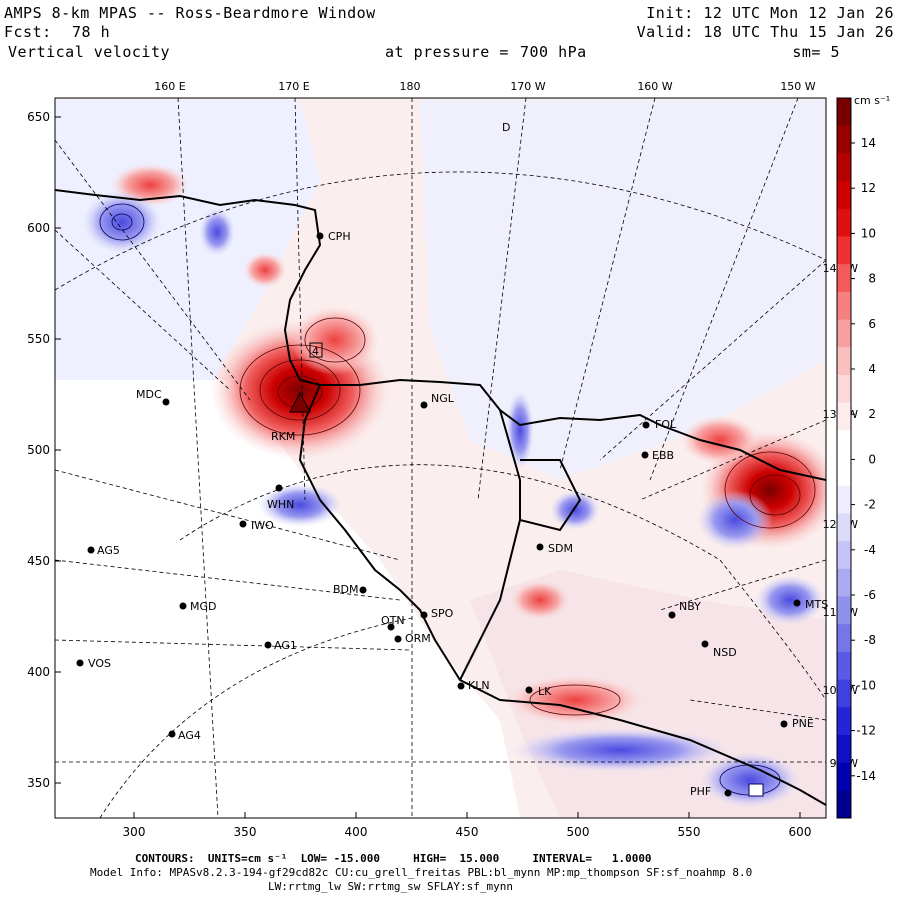 This screenshot has width=900, height=900. Describe the element at coordinates (868, 143) in the screenshot. I see `colorbar-tick-label: 14` at that location.